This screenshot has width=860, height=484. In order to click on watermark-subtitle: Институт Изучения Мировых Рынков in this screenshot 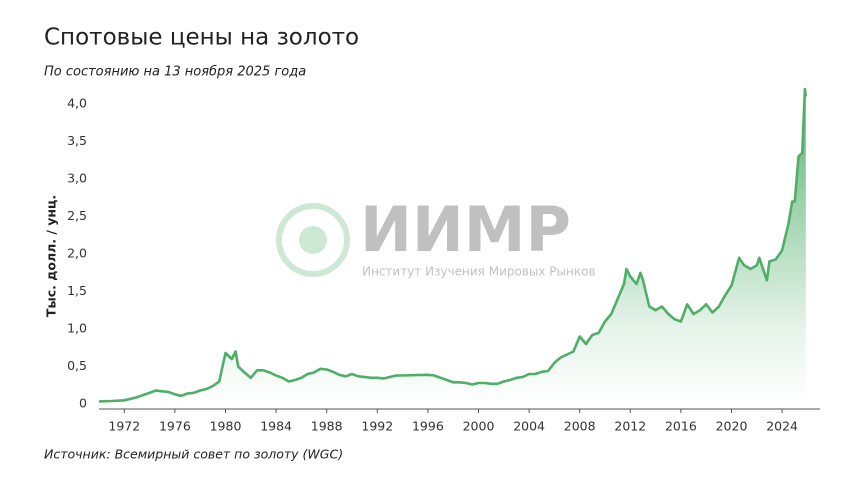, I will do `click(479, 272)`.